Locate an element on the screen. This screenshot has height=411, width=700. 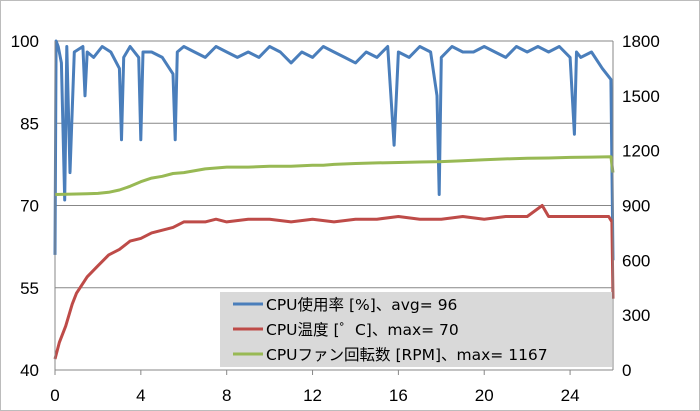
right-tick-label: 600 is located at coordinates (636, 260).